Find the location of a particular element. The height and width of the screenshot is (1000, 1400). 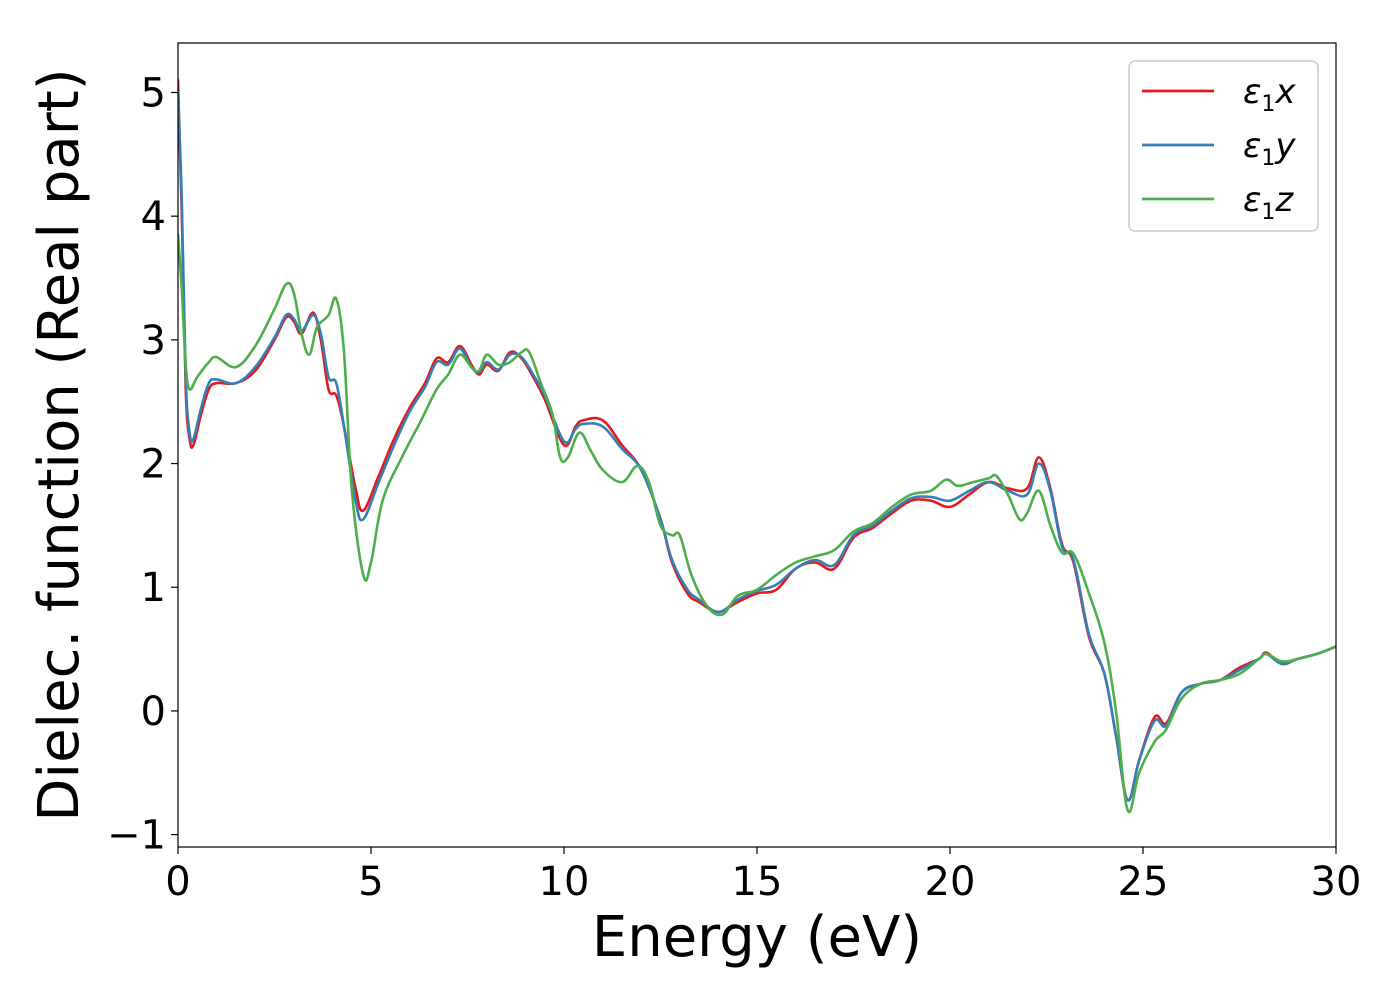

y-tick-label: −1 is located at coordinates (136, 836).